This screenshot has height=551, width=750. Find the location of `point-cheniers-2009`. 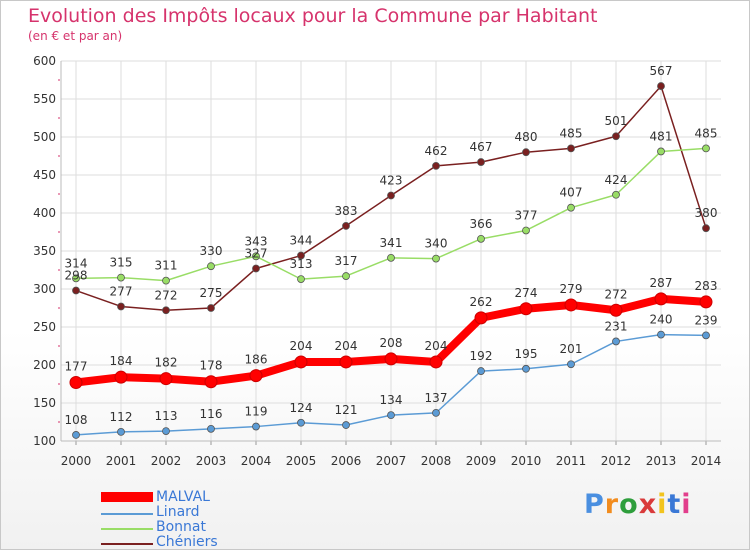

point-cheniers-2009 is located at coordinates (481, 162).